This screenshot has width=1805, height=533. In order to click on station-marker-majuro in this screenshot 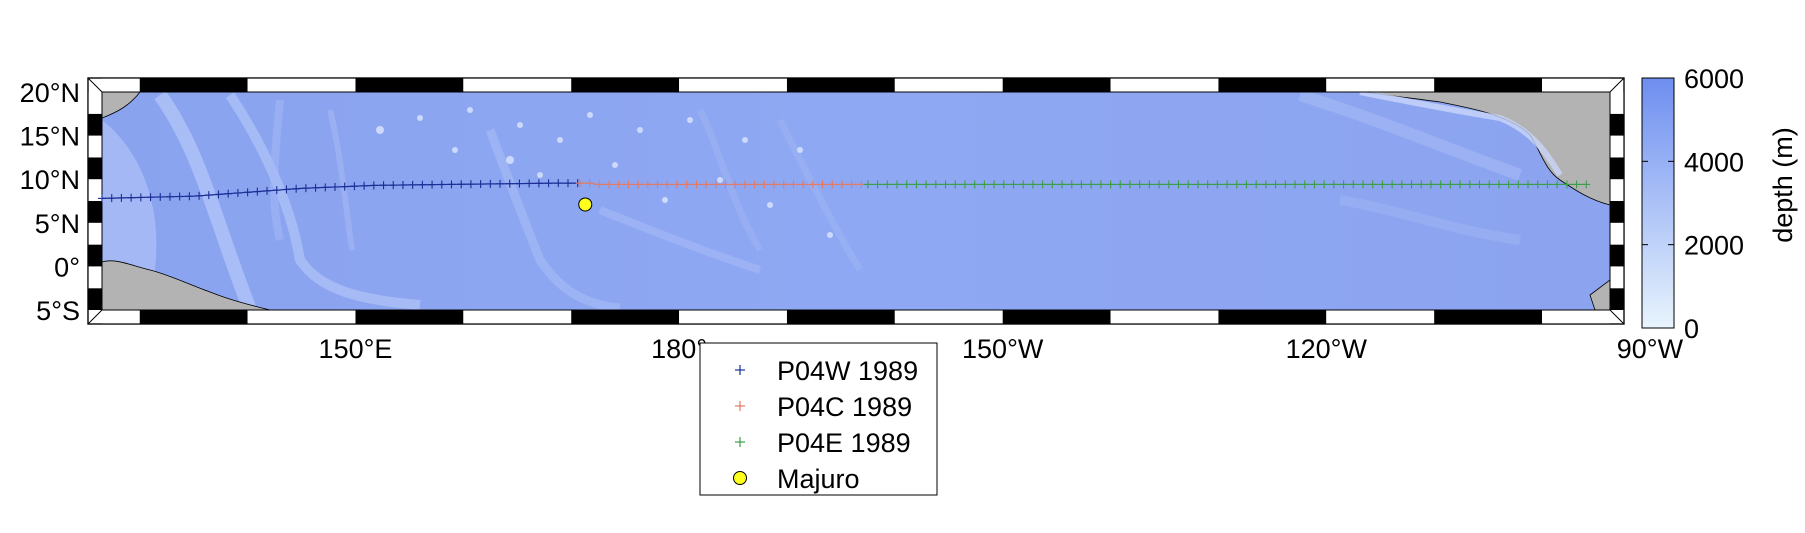, I will do `click(585, 204)`.